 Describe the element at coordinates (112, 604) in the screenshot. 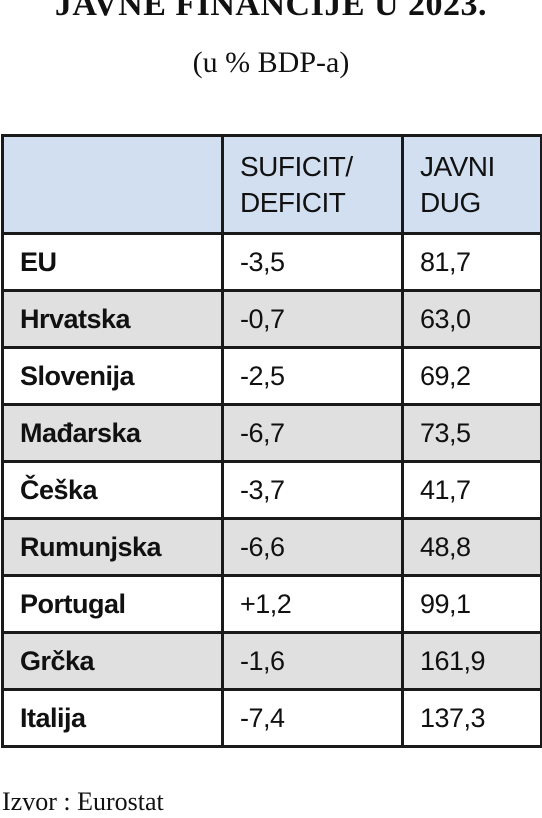

I see `country-cell: Portugal` at that location.